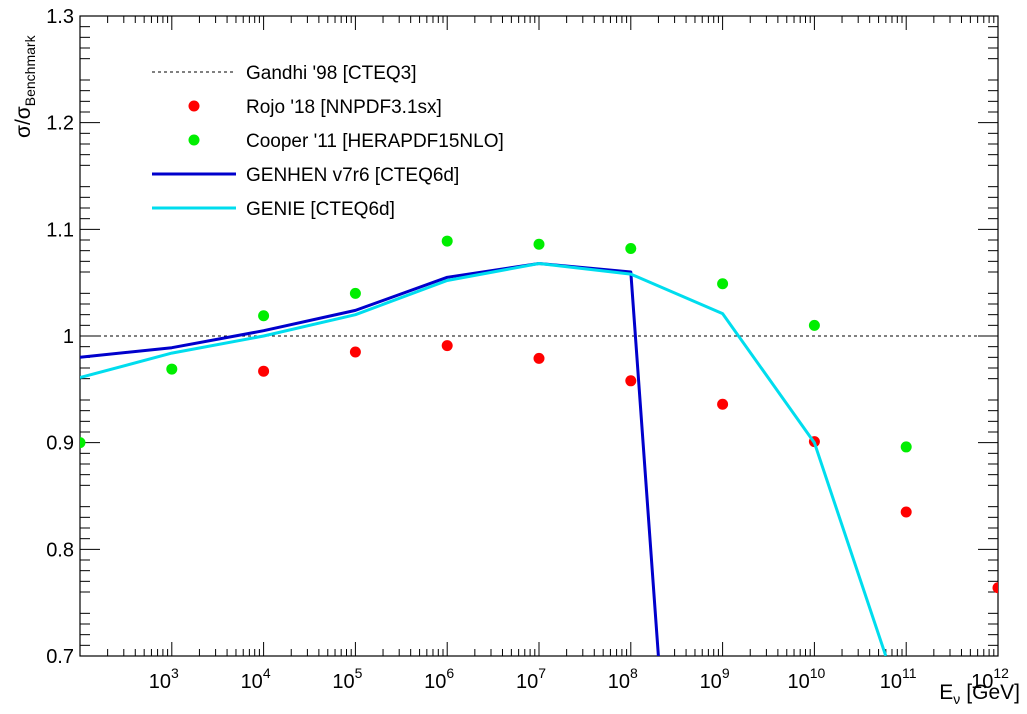 This screenshot has height=714, width=1027. I want to click on legend-label: Gandhi '98 [CTEQ3], so click(331, 73).